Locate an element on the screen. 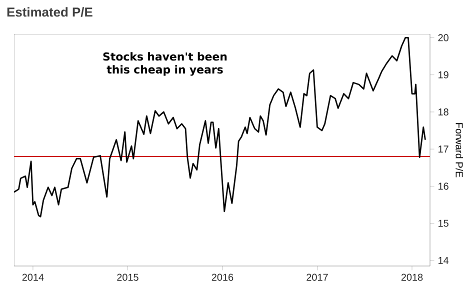 The width and height of the screenshot is (471, 300). x-tick-label: 2015 is located at coordinates (127, 277).